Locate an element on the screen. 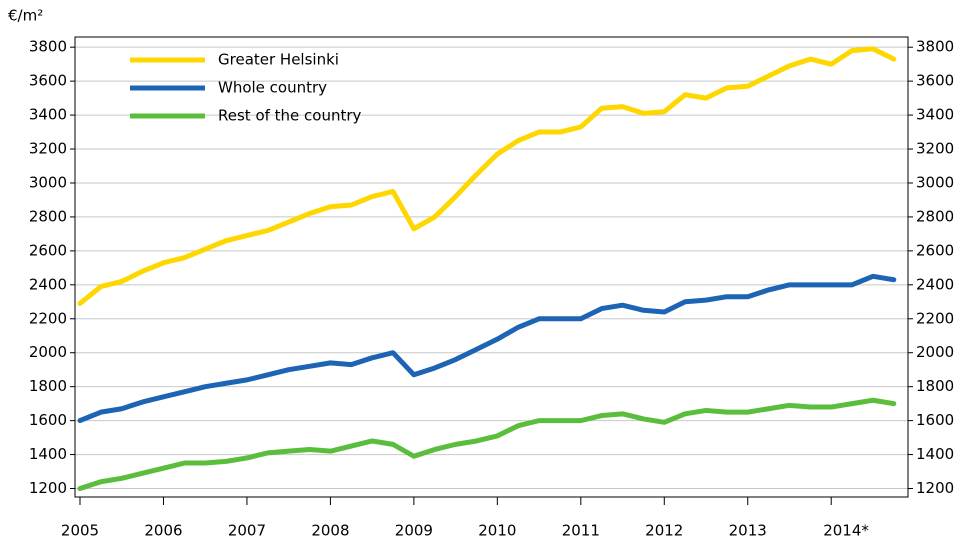  x-tick-label: 2006 is located at coordinates (163, 531).